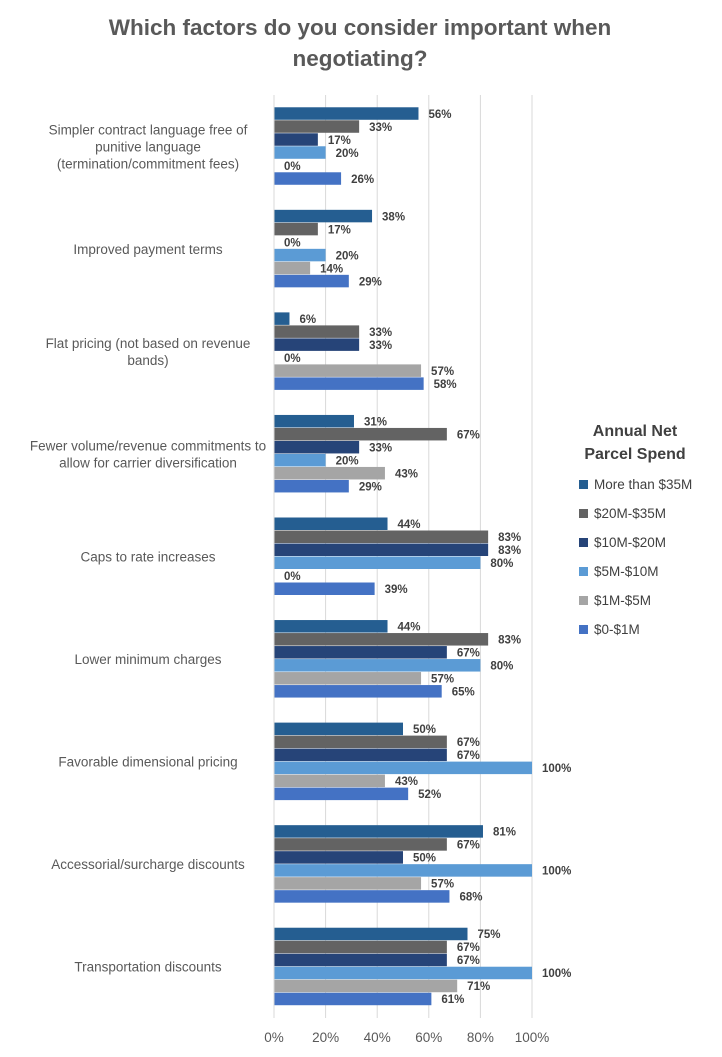 This screenshot has height=1057, width=722. What do you see at coordinates (148, 249) in the screenshot?
I see `category-label: Improved payment terms` at bounding box center [148, 249].